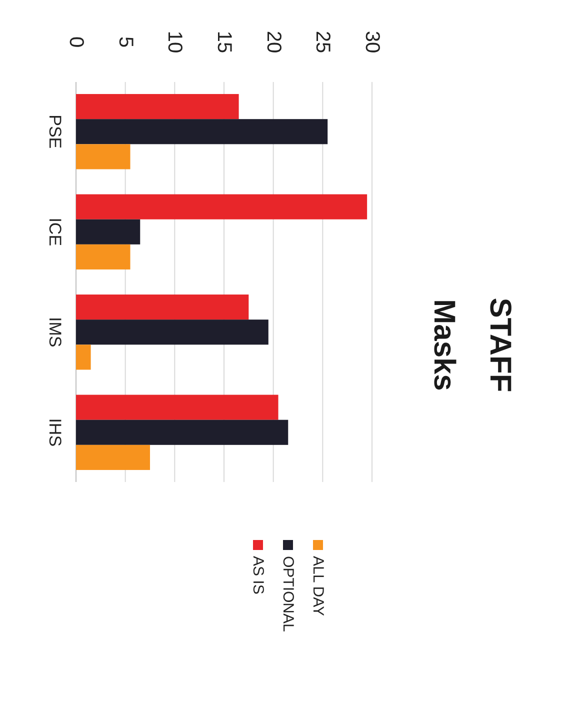 Image resolution: width=570 pixels, height=702 pixels. Describe the element at coordinates (224, 42) in the screenshot. I see `x-tick-label: 15` at that location.